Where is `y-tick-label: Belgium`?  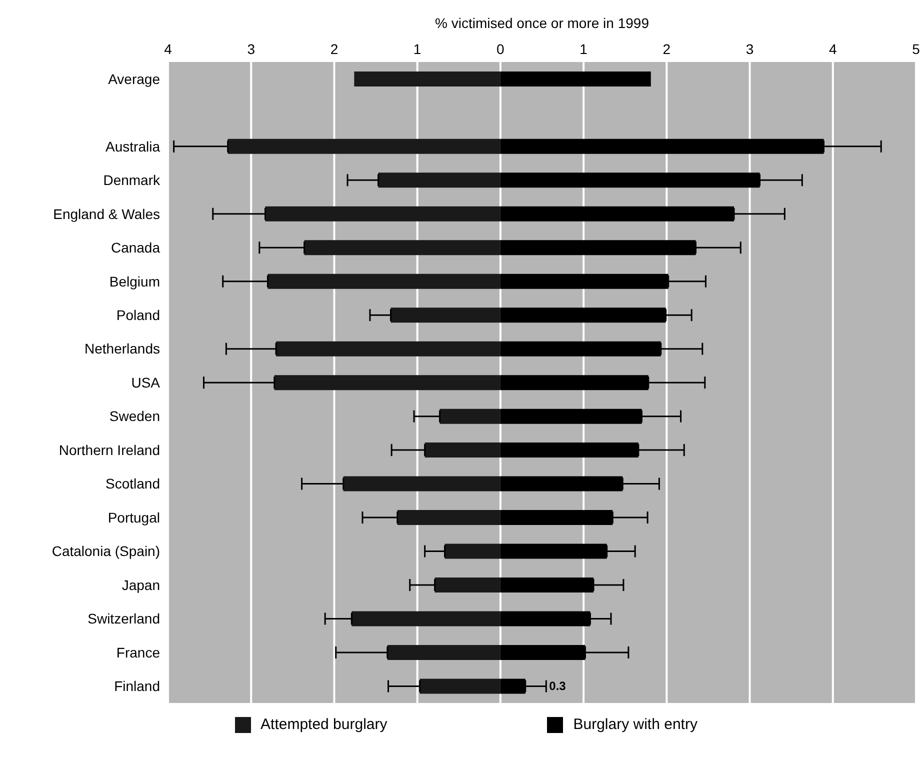
y-tick-label: Belgium is located at coordinates (134, 281).